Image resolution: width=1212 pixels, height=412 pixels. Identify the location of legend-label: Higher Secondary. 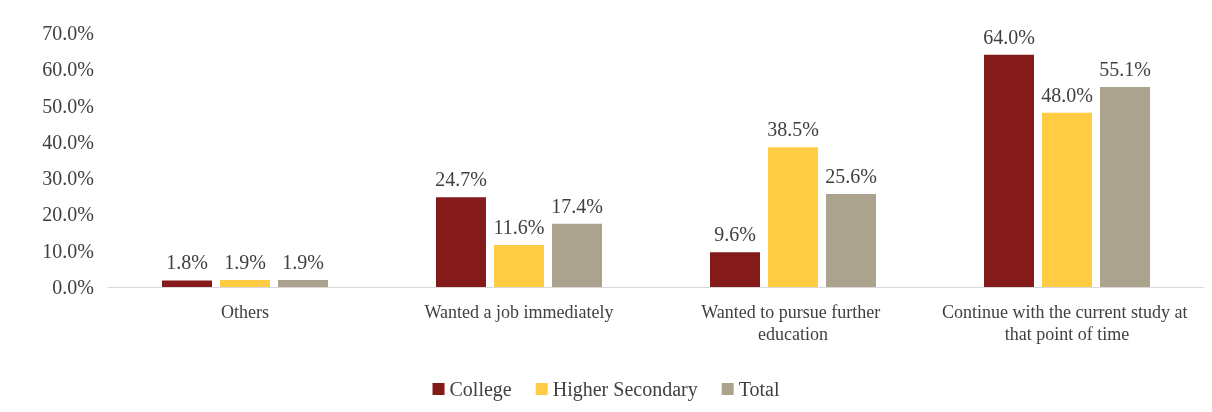
(625, 389).